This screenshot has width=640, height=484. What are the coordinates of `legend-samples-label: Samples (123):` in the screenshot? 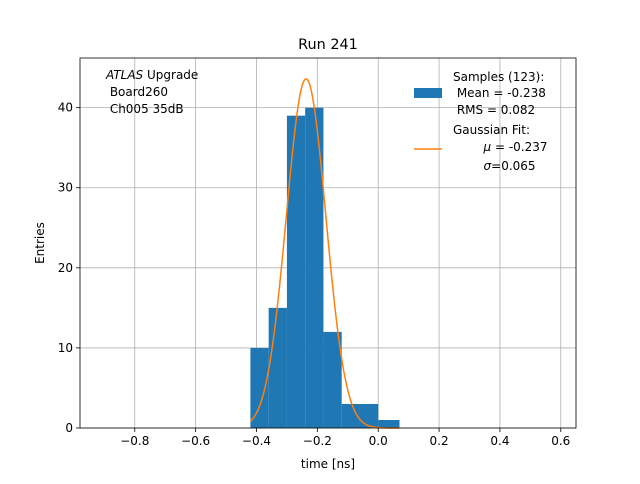 It's located at (498, 77).